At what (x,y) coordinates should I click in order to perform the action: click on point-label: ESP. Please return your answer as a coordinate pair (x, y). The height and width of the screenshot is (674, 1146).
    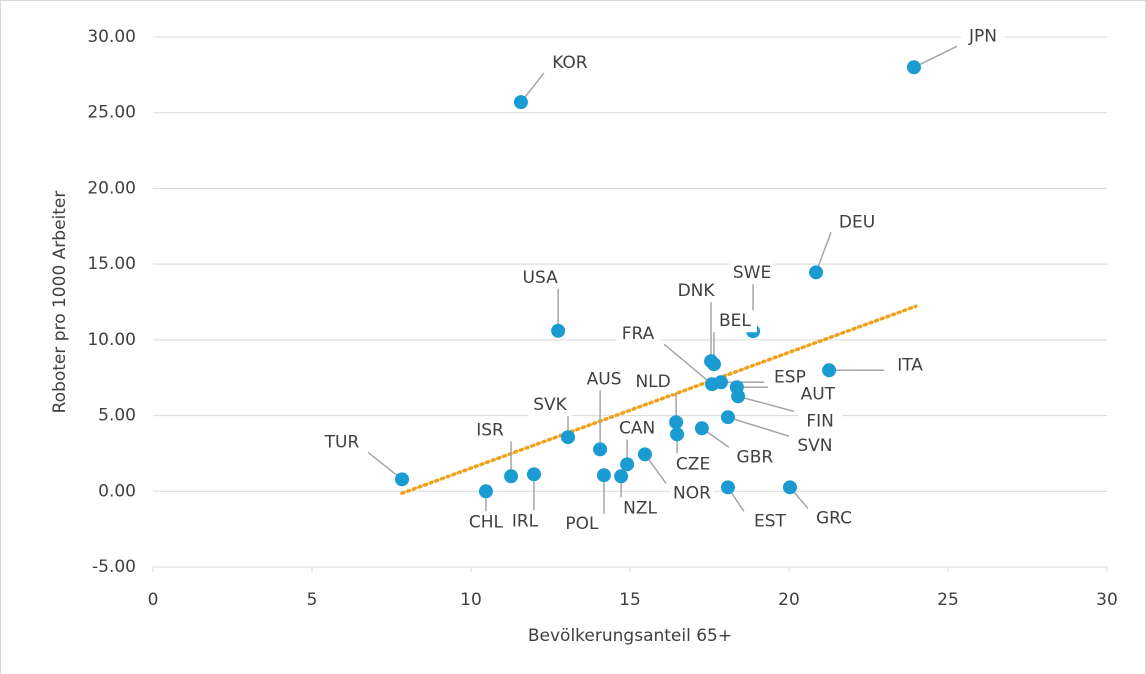
    Looking at the image, I should click on (790, 377).